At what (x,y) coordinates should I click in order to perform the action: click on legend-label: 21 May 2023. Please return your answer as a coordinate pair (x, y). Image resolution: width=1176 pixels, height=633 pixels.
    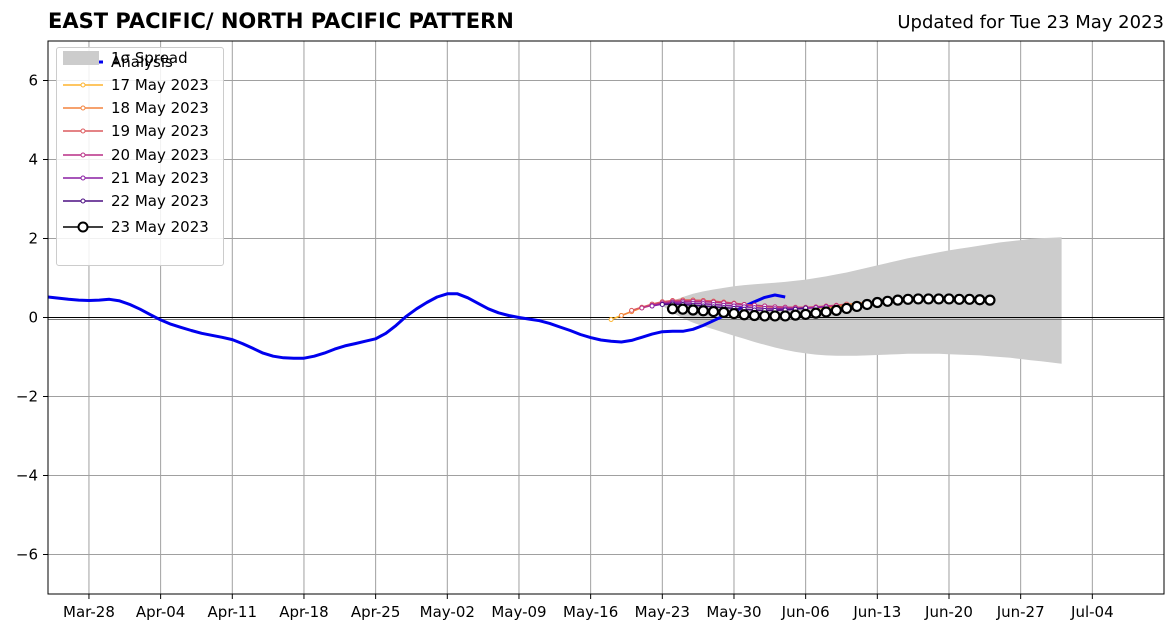
    Looking at the image, I should click on (160, 178).